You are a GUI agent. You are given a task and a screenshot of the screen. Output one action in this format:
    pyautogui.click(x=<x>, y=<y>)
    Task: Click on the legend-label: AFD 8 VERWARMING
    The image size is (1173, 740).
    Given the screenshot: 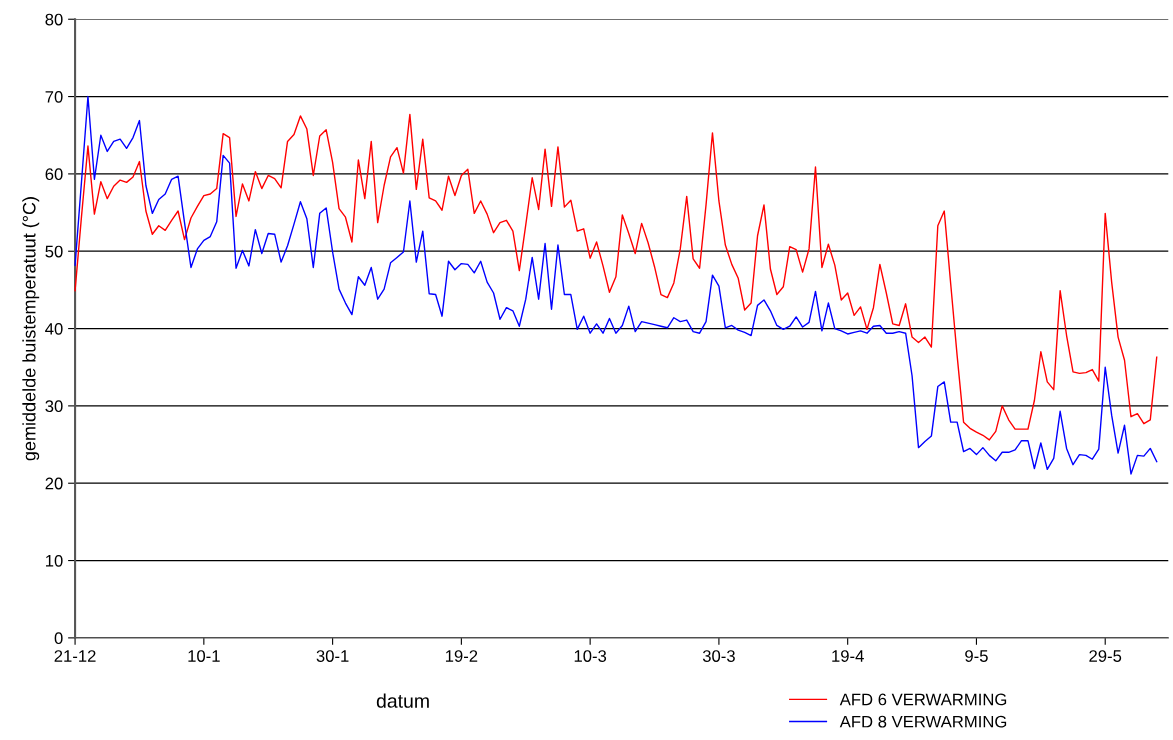 What is the action you would take?
    pyautogui.click(x=923, y=721)
    